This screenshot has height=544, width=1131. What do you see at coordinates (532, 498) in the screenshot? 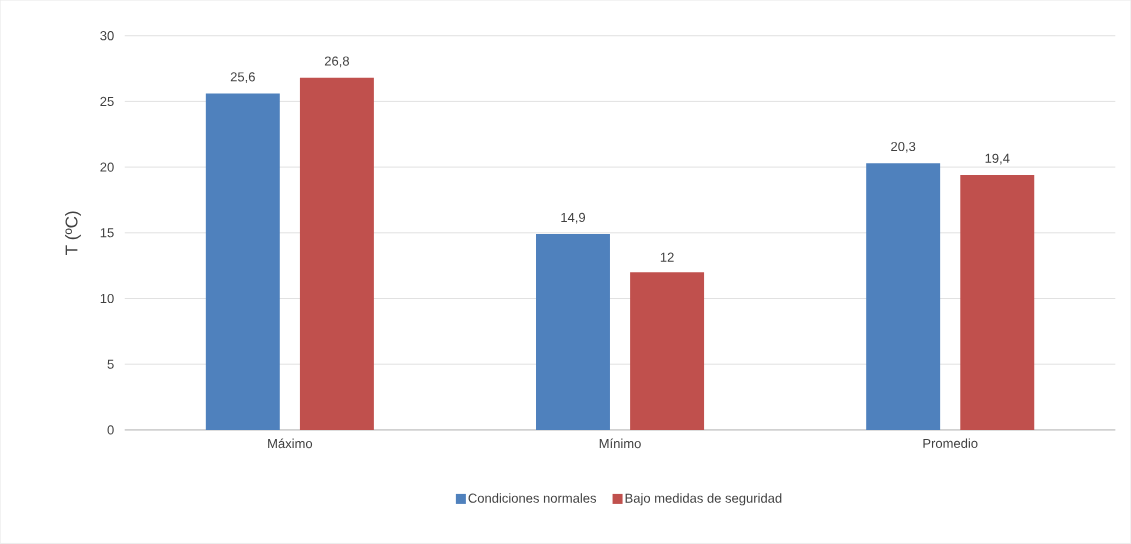
I see `legend-label: Condiciones normales` at bounding box center [532, 498].